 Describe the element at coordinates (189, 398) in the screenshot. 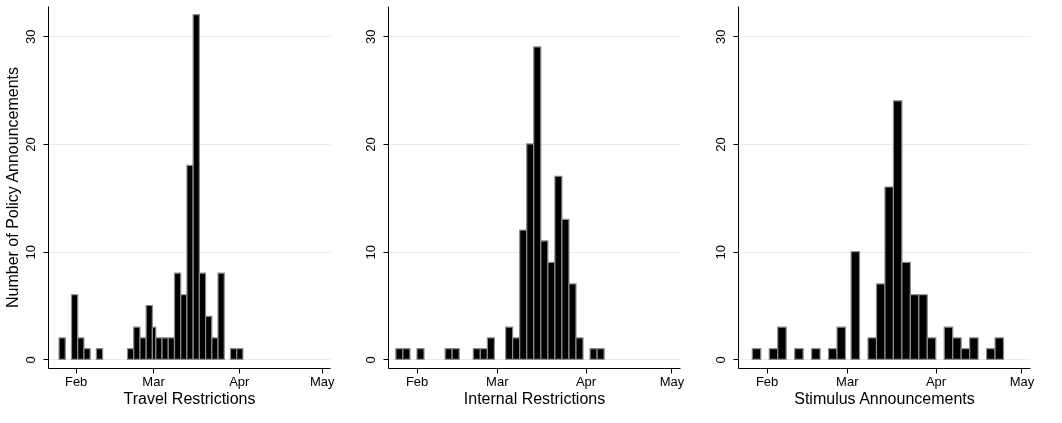

I see `x-axis-title: Travel Restrictions` at that location.